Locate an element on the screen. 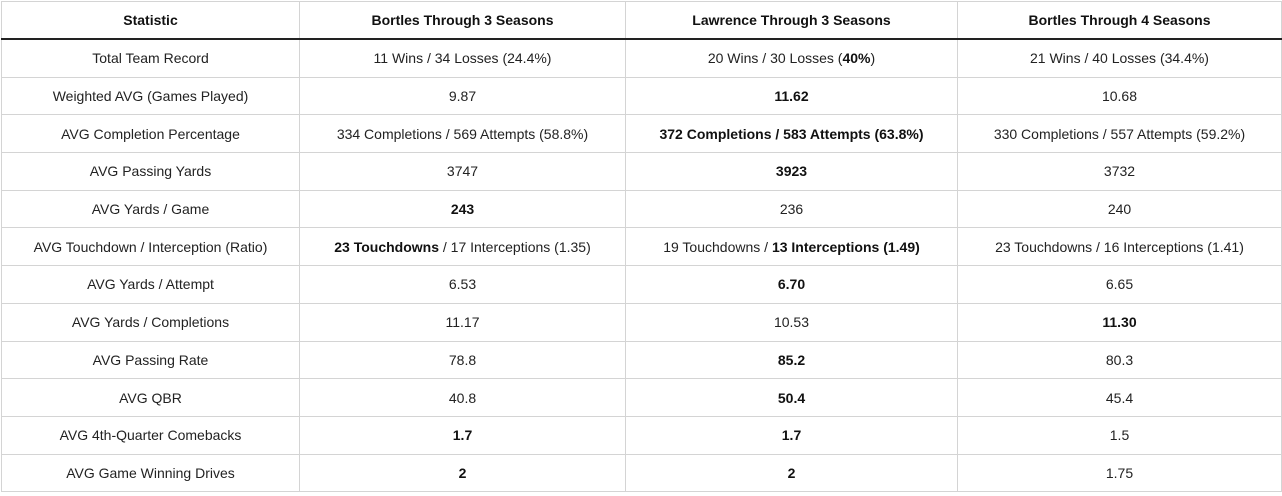 This screenshot has width=1282, height=496. cell-bortles-3-seasons: 11 Wins / 34 Losses (24.4%) is located at coordinates (462, 58).